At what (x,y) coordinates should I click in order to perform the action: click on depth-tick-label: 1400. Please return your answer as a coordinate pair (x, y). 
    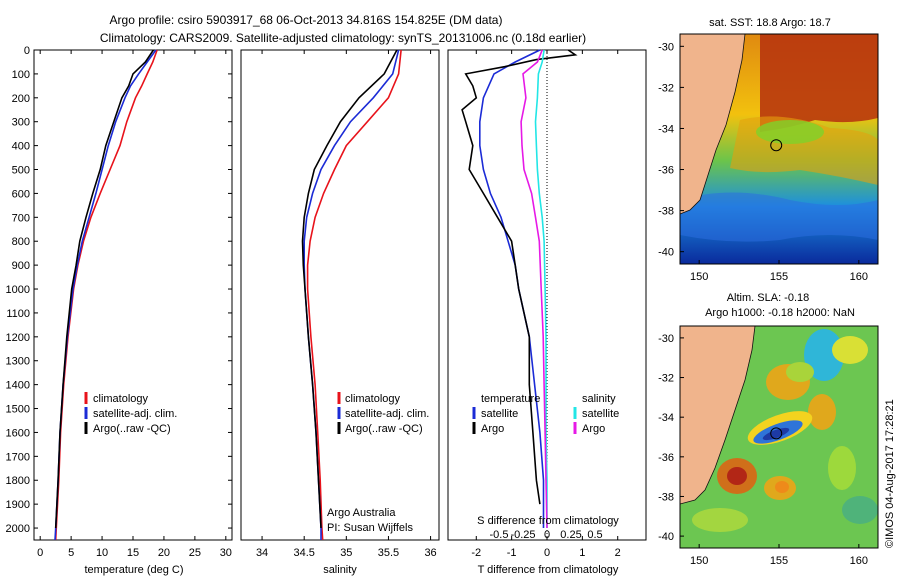
    Looking at the image, I should click on (18, 386).